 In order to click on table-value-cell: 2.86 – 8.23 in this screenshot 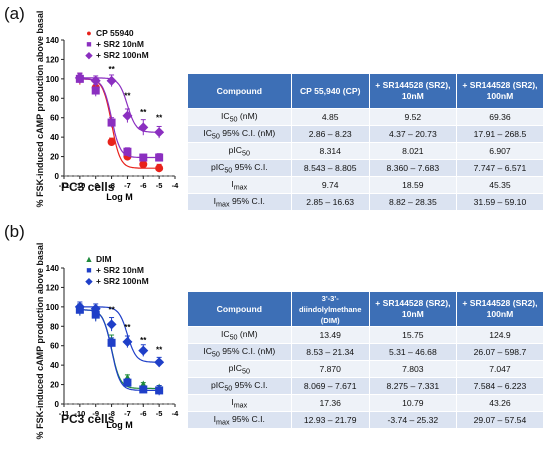, I will do `click(330, 134)`.